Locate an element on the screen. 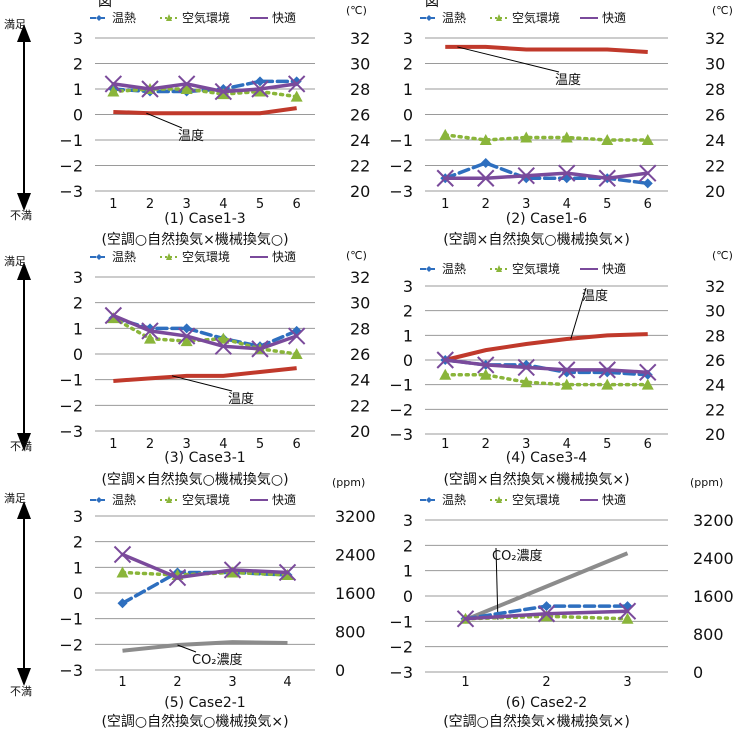 This screenshot has width=746, height=740. panel-caption: (3) Case3-1 is located at coordinates (204, 458).